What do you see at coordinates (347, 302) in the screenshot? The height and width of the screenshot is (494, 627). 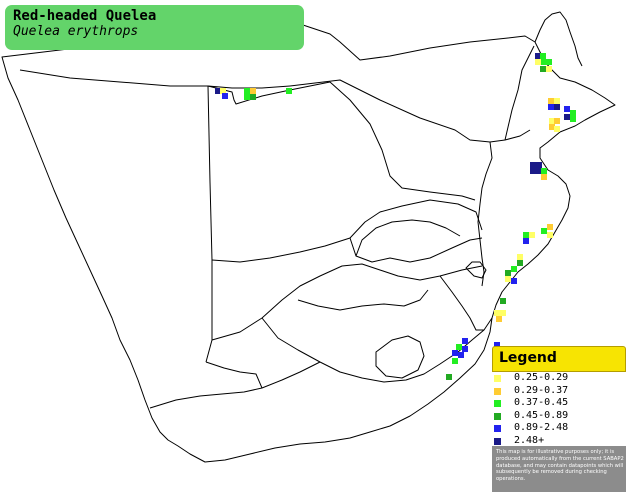 I see `south-africa-provinces-mid` at bounding box center [347, 302].